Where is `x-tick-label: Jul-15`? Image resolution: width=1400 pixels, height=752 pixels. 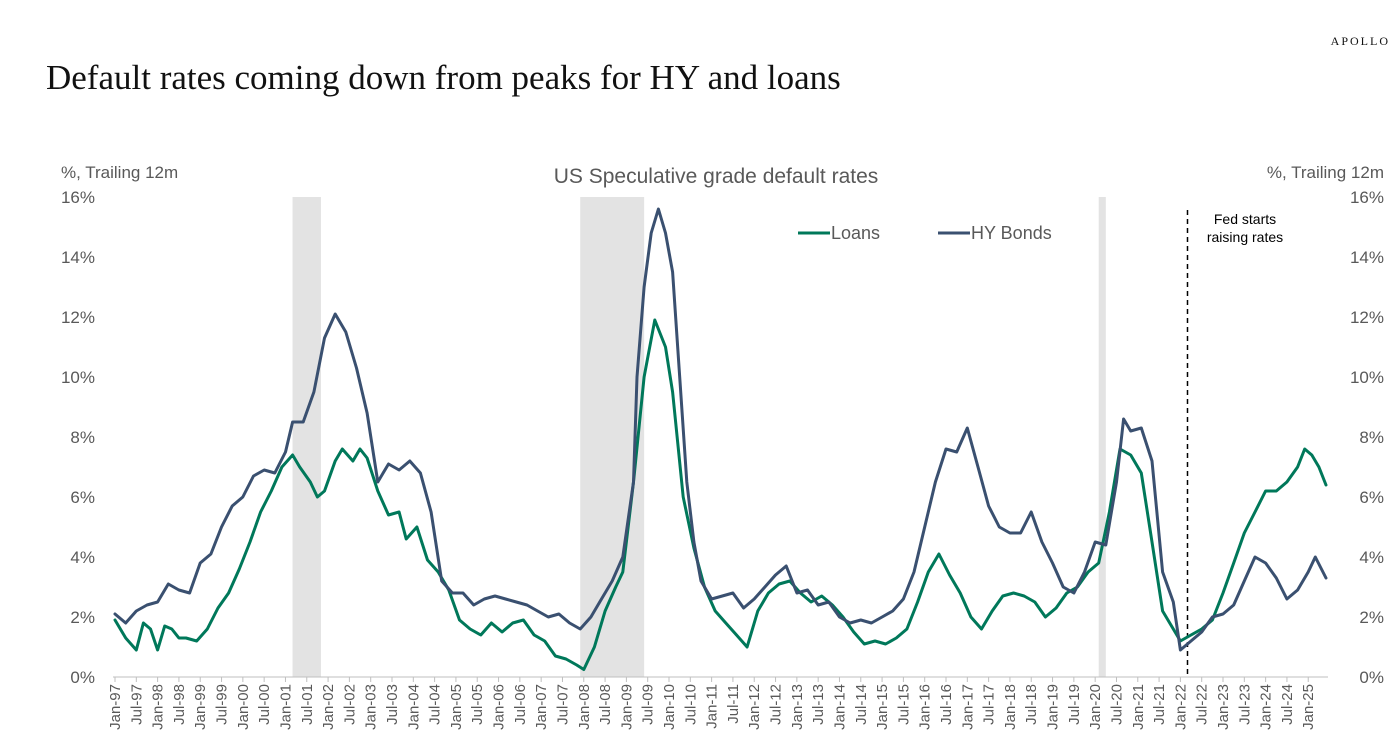 x-tick-label: Jul-15 is located at coordinates (903, 704).